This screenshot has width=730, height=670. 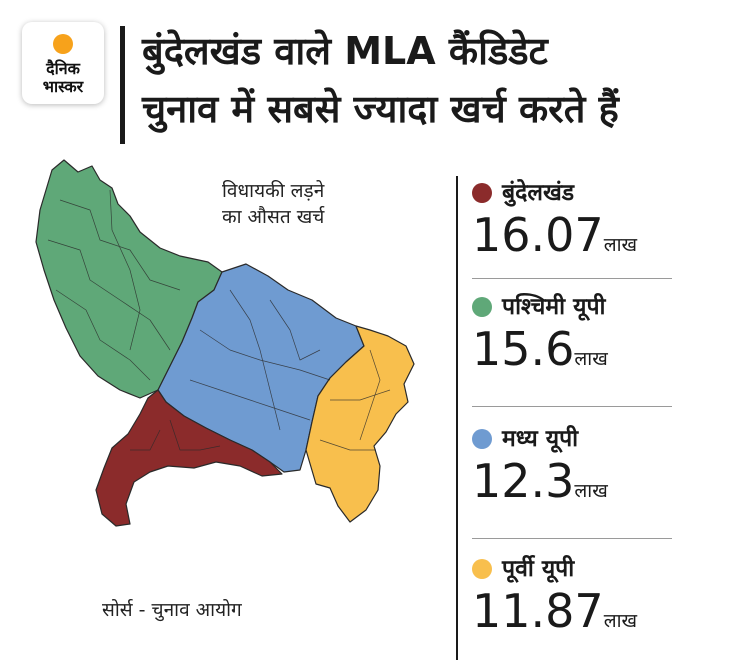 What do you see at coordinates (345, 51) in the screenshot?
I see `headline-line1: बुंदेलखंड वाले MLA कैंडिडेट` at bounding box center [345, 51].